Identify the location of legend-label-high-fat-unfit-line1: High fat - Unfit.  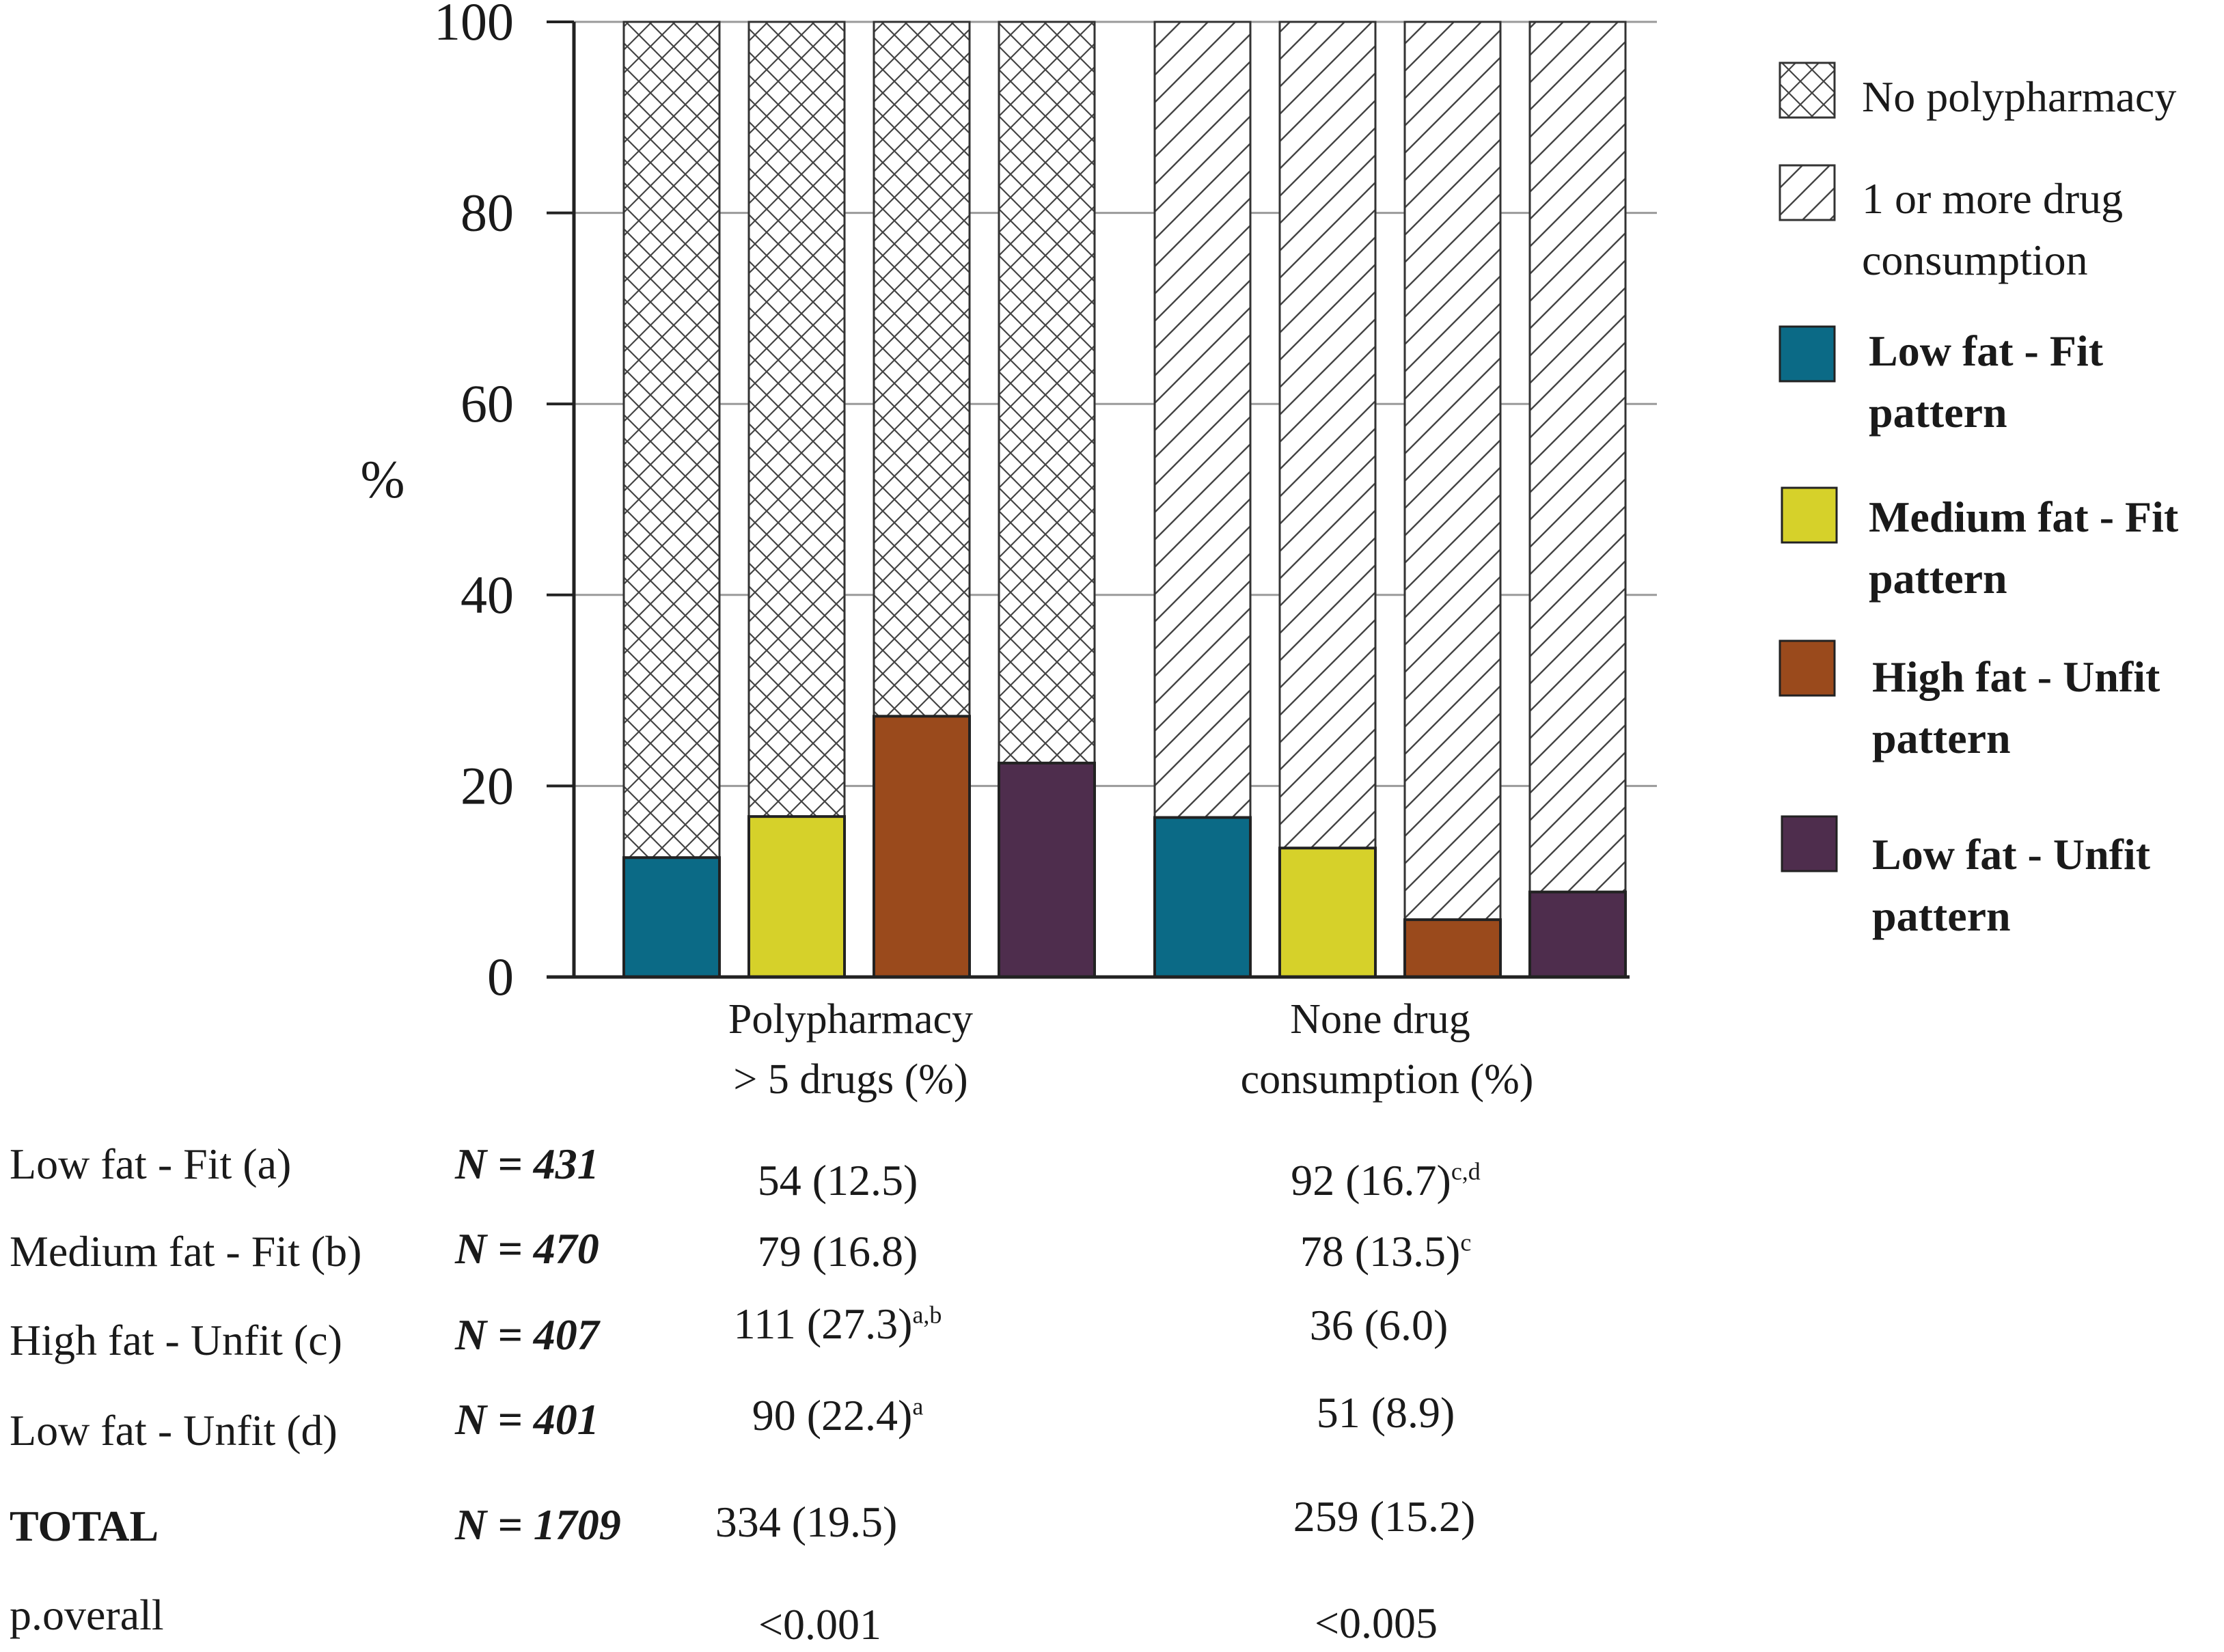
(2016, 677).